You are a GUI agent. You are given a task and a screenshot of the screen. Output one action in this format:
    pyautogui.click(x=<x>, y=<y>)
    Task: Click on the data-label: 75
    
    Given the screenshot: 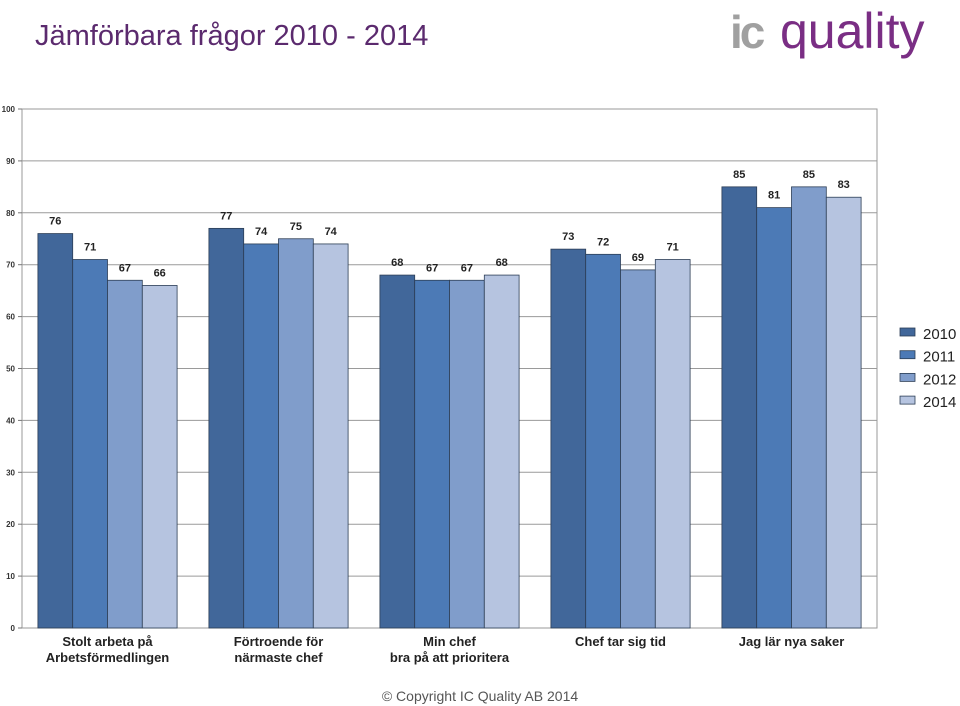 What is the action you would take?
    pyautogui.click(x=296, y=227)
    